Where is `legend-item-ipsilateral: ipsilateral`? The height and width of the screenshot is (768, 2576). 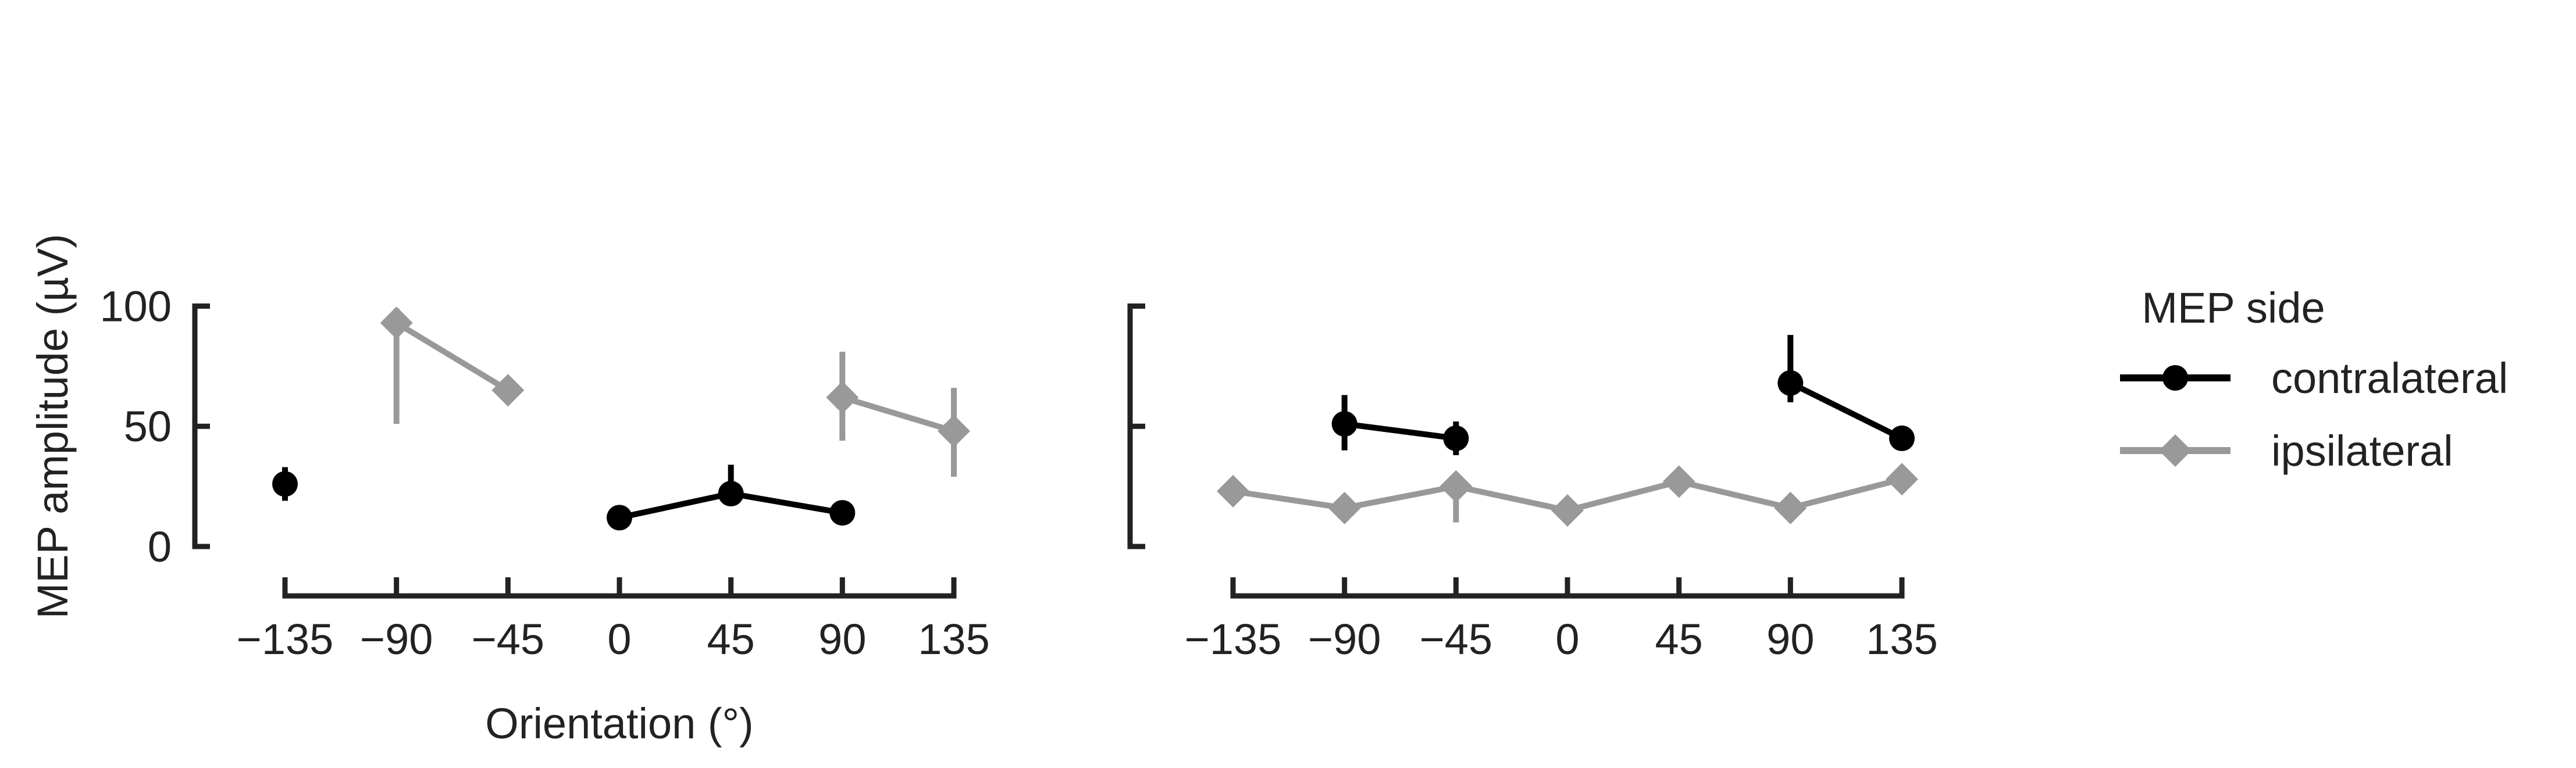 legend-item-ipsilateral: ipsilateral is located at coordinates (2286, 451).